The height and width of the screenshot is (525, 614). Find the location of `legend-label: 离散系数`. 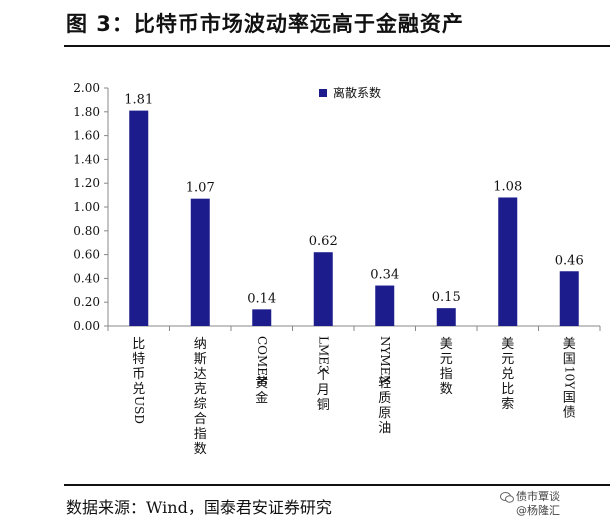

legend-label: 离散系数 is located at coordinates (357, 92).